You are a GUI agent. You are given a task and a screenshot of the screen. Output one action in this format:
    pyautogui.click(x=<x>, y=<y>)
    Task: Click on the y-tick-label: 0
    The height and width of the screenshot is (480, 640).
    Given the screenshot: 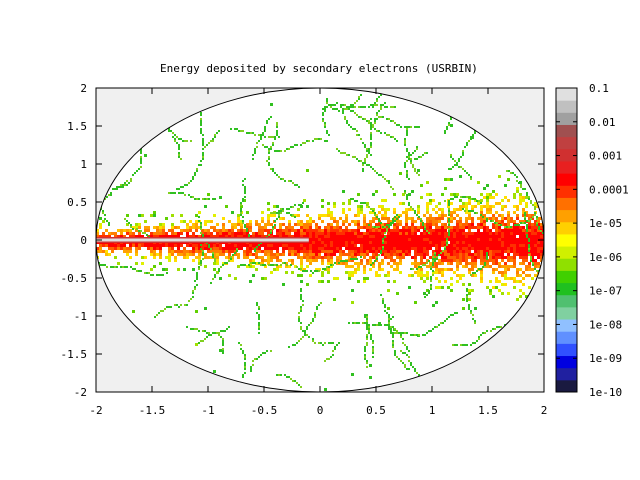 What is the action you would take?
    pyautogui.click(x=83, y=240)
    